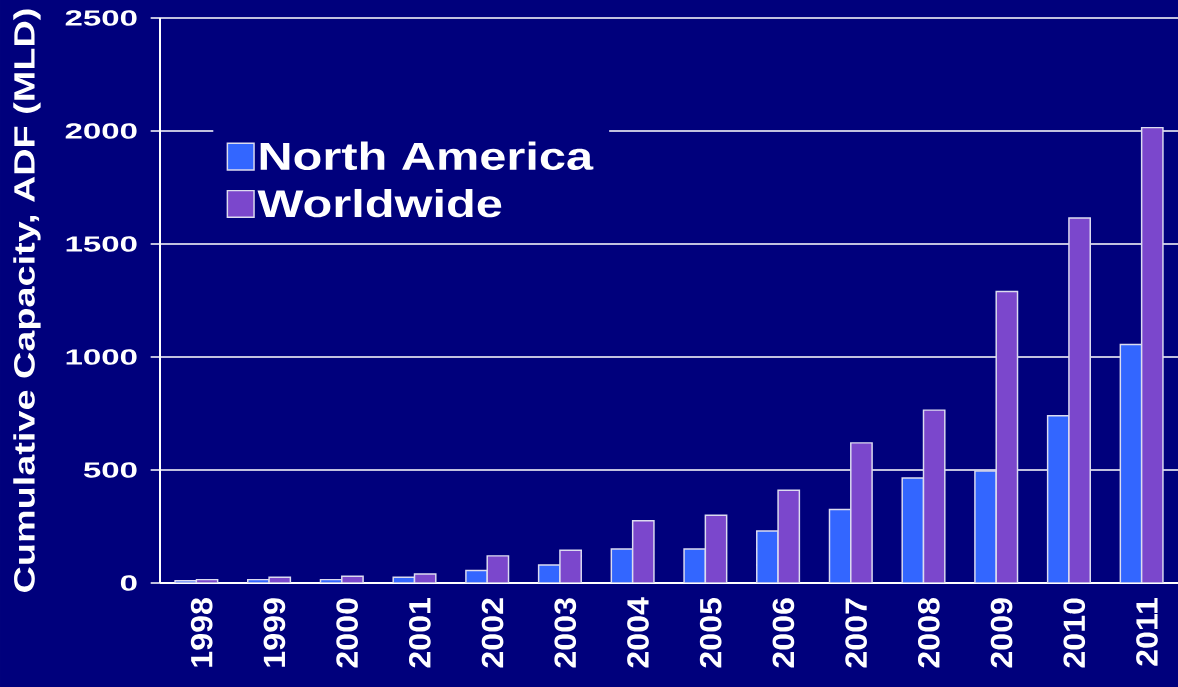 Image resolution: width=1178 pixels, height=687 pixels. Describe the element at coordinates (1147, 631) in the screenshot. I see `x-tick-label: 2011` at that location.